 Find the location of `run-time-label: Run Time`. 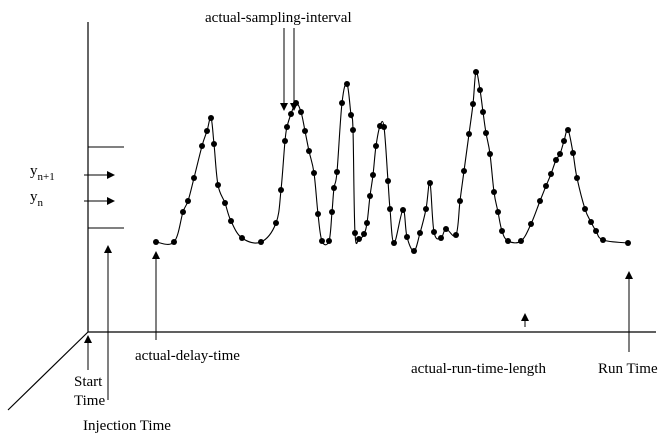

run-time-label: Run Time is located at coordinates (628, 369).